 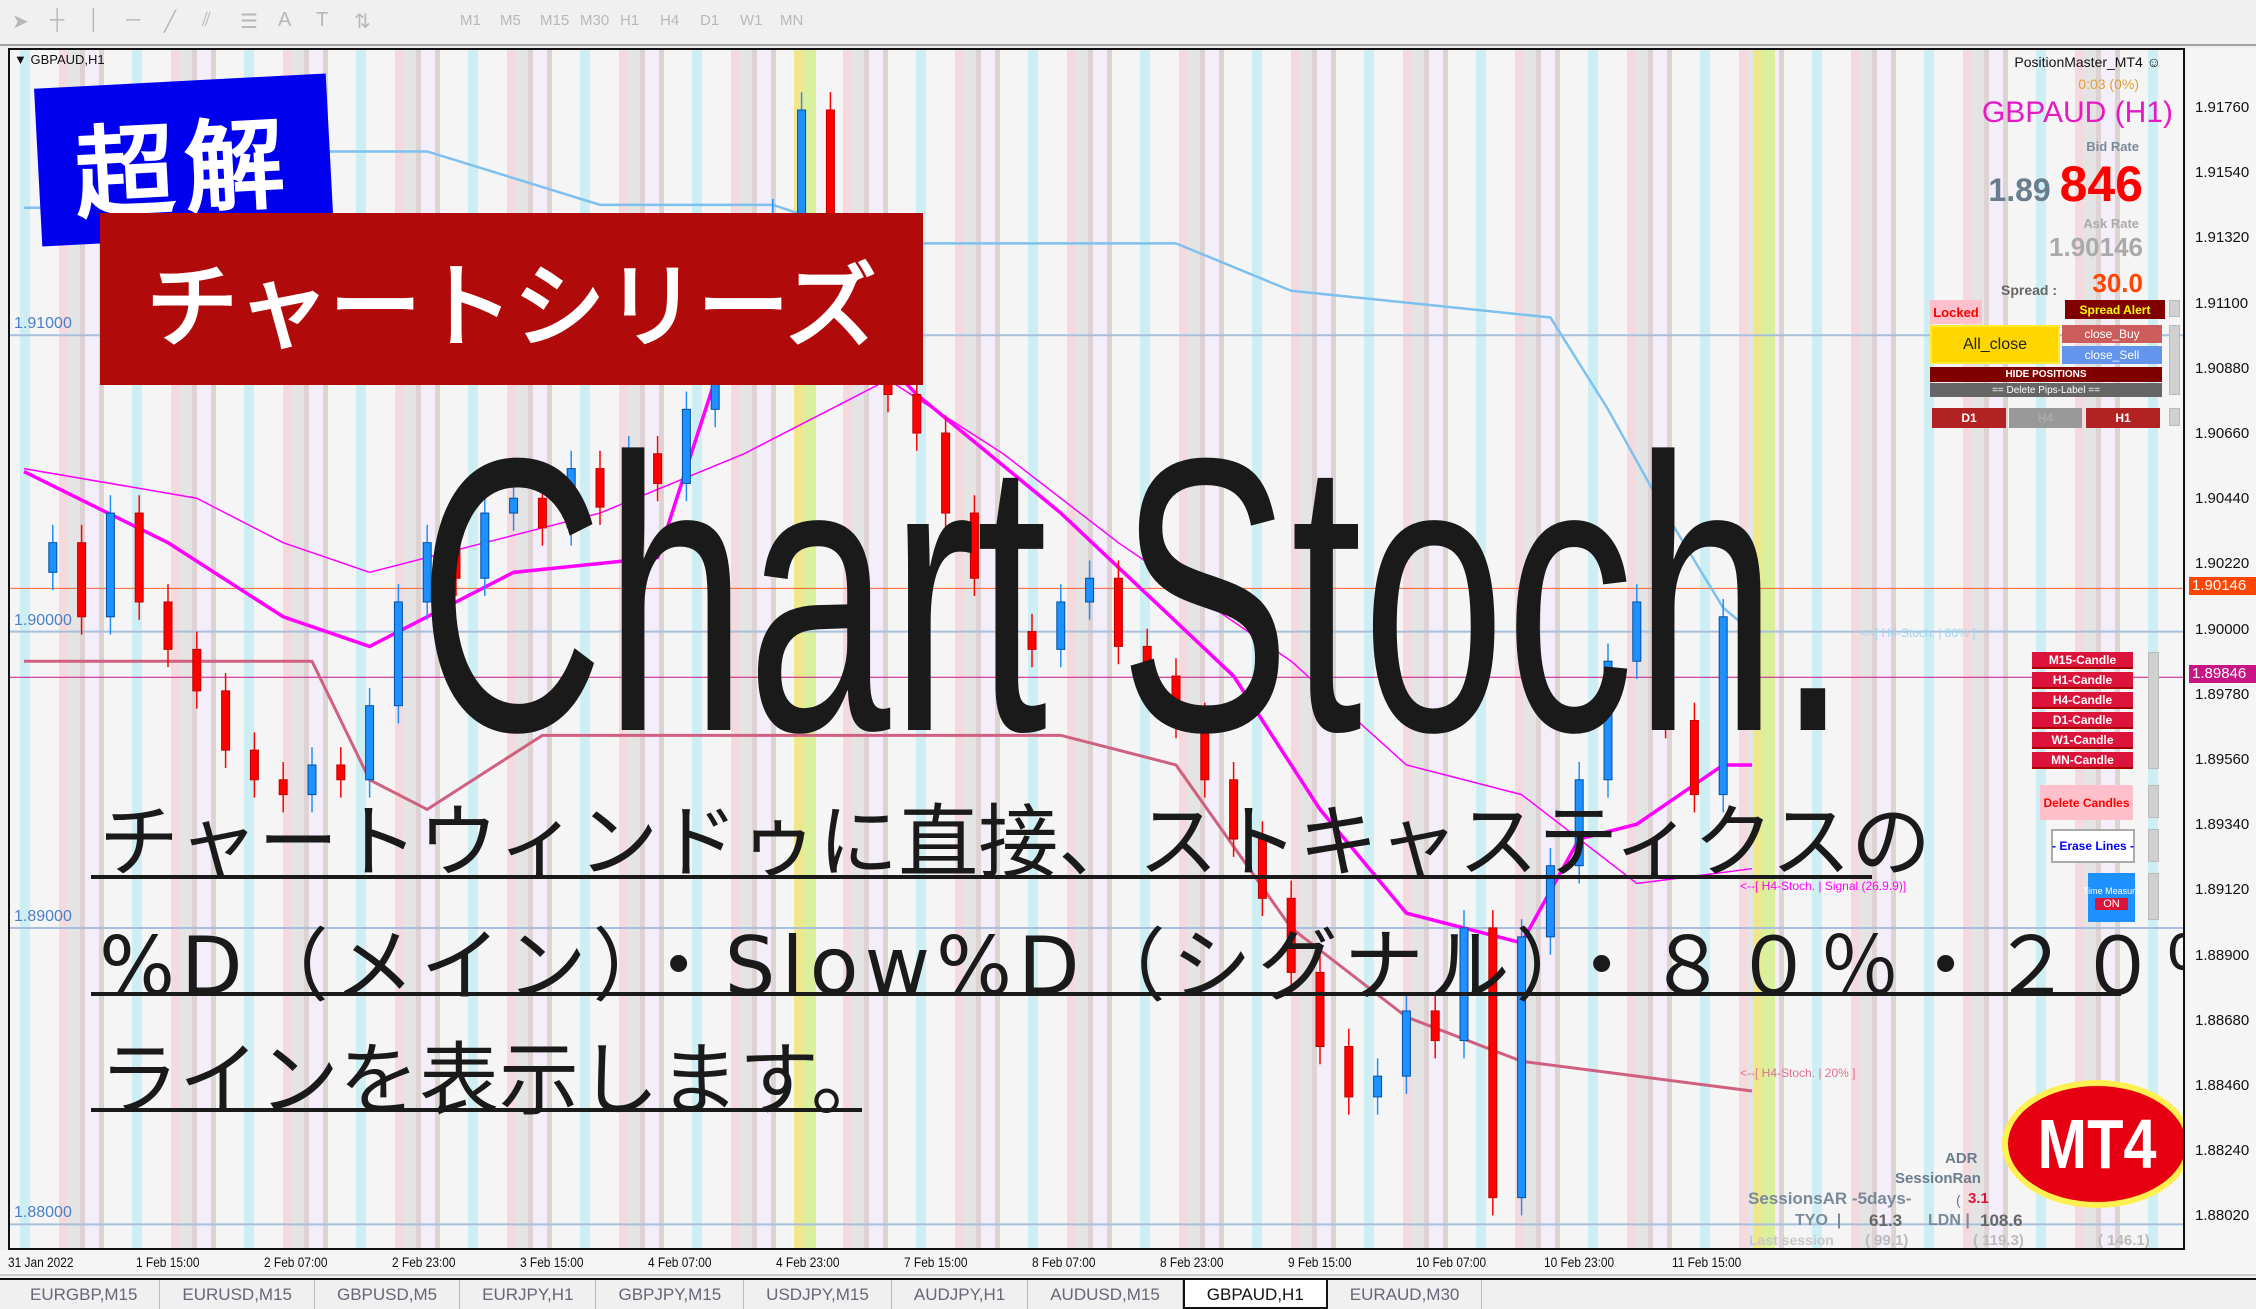 What do you see at coordinates (285, 20) in the screenshot?
I see `text-A-icon: A` at bounding box center [285, 20].